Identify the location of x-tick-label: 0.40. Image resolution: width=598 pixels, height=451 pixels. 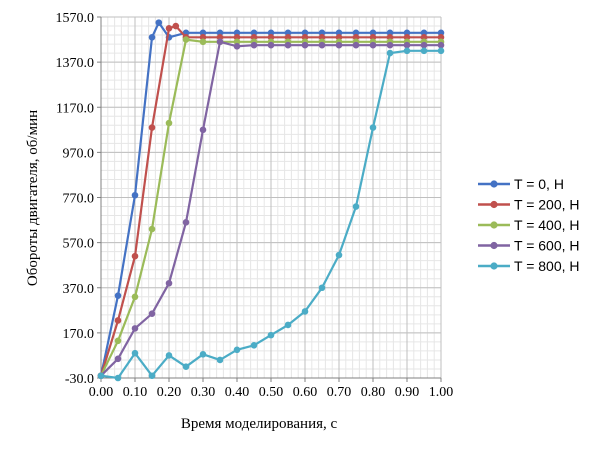
(237, 392).